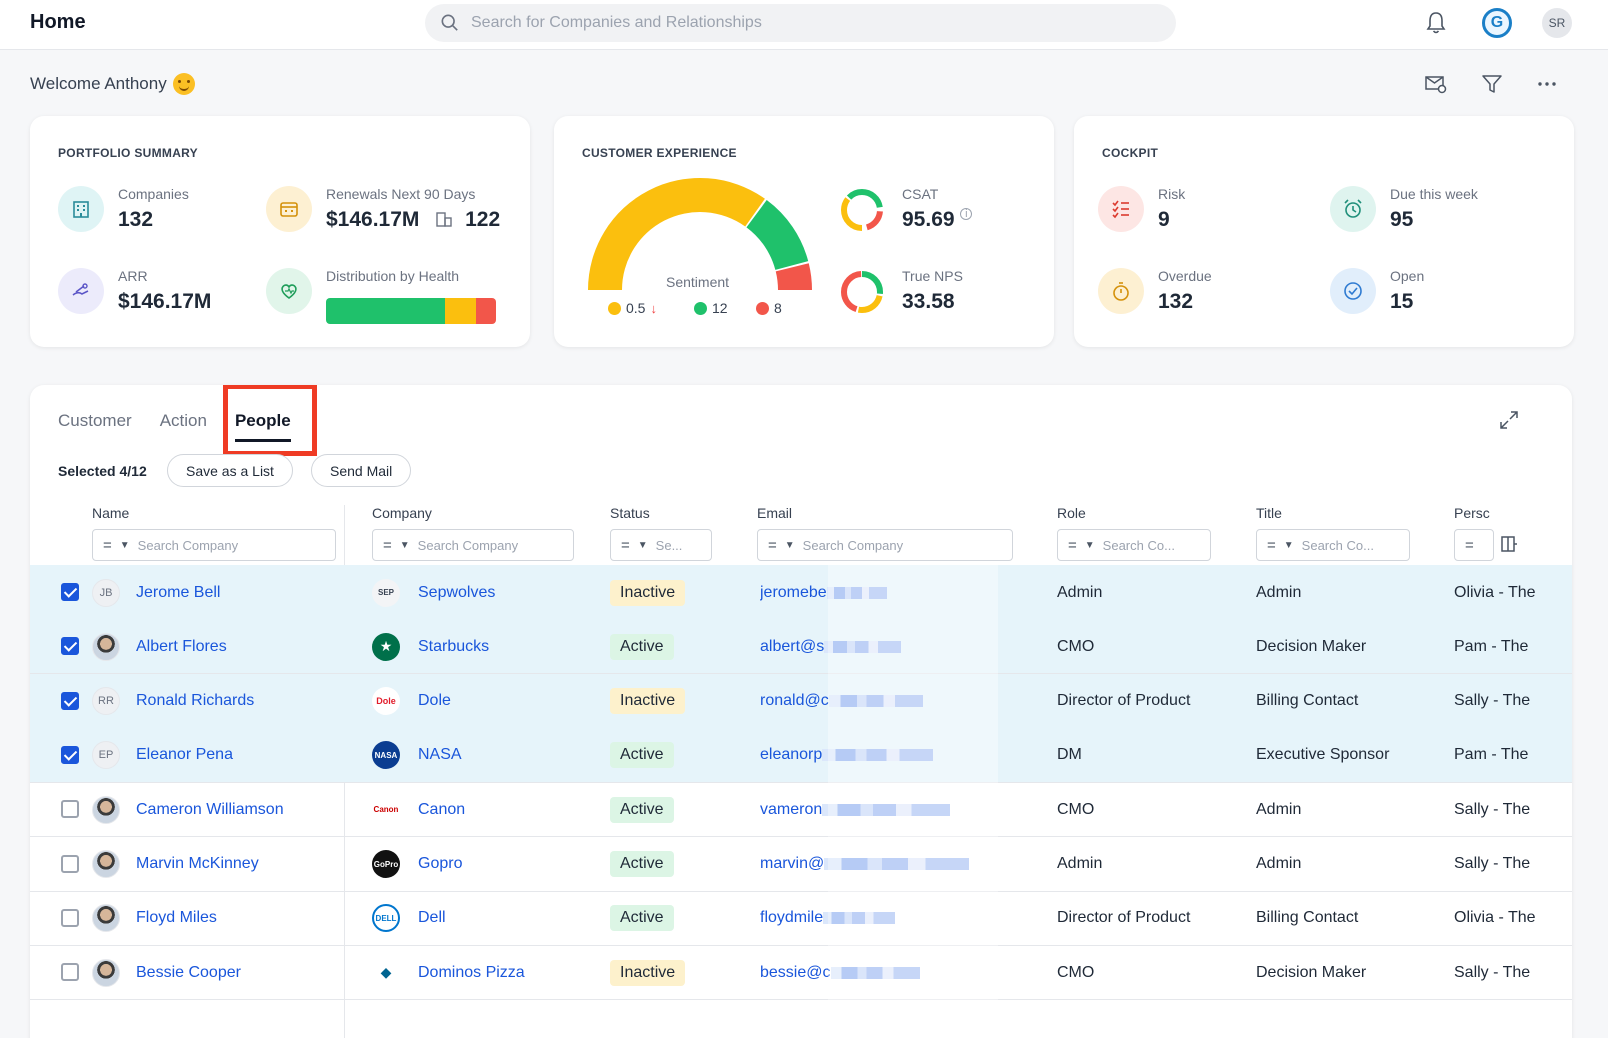 The width and height of the screenshot is (1608, 1038). I want to click on company-link: Sepwolves, so click(457, 592).